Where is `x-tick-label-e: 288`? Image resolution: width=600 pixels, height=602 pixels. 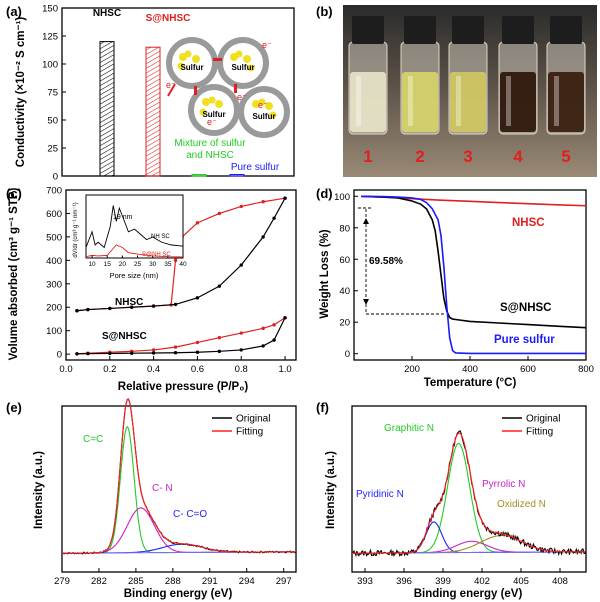
x-tick-label-e: 288 is located at coordinates (173, 581).